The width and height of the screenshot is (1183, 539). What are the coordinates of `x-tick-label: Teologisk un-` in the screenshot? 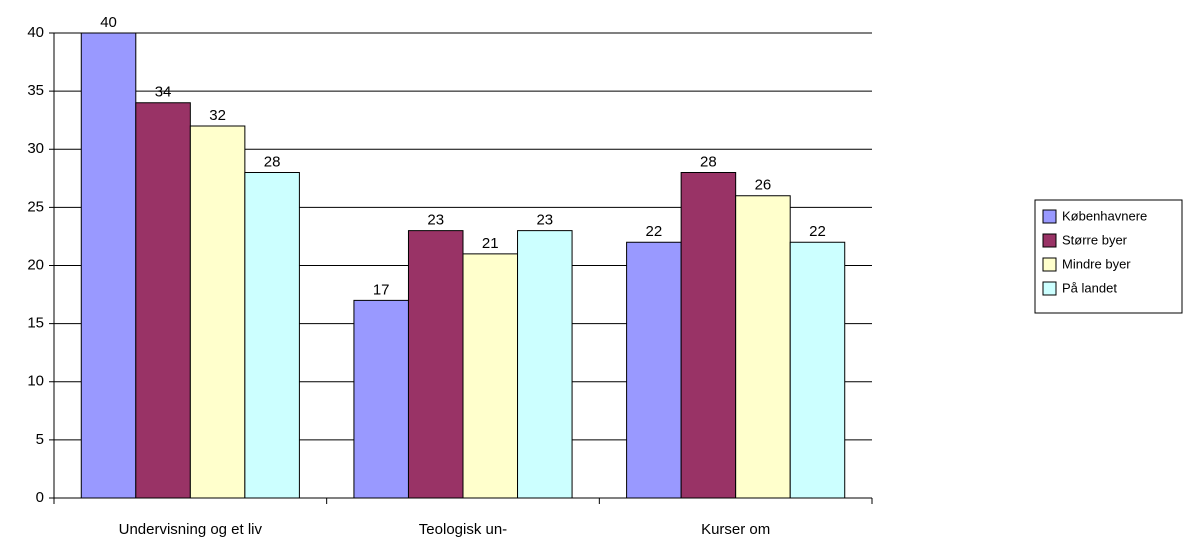 It's located at (463, 529).